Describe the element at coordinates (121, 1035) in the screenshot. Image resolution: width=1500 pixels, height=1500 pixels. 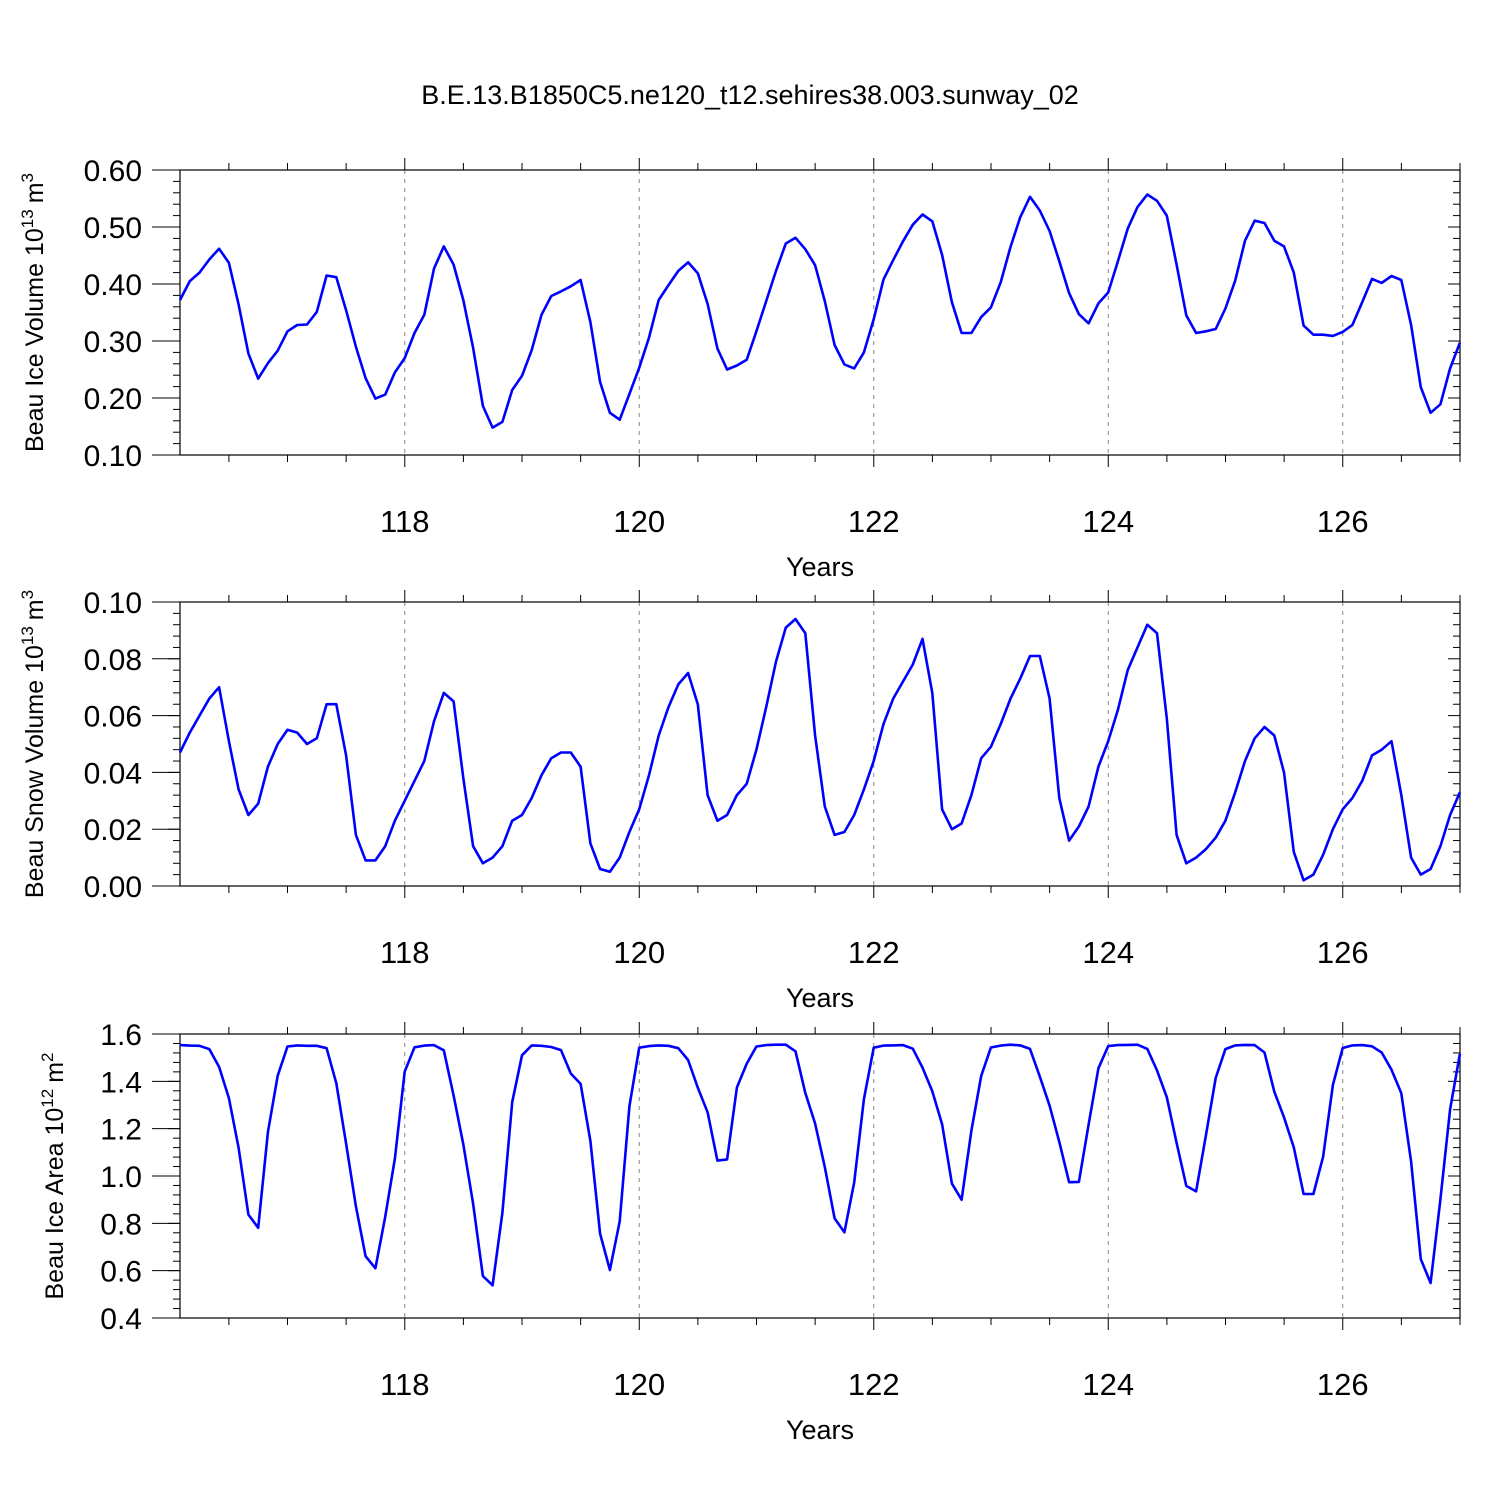
I see `y-tick-label: 1.6` at that location.